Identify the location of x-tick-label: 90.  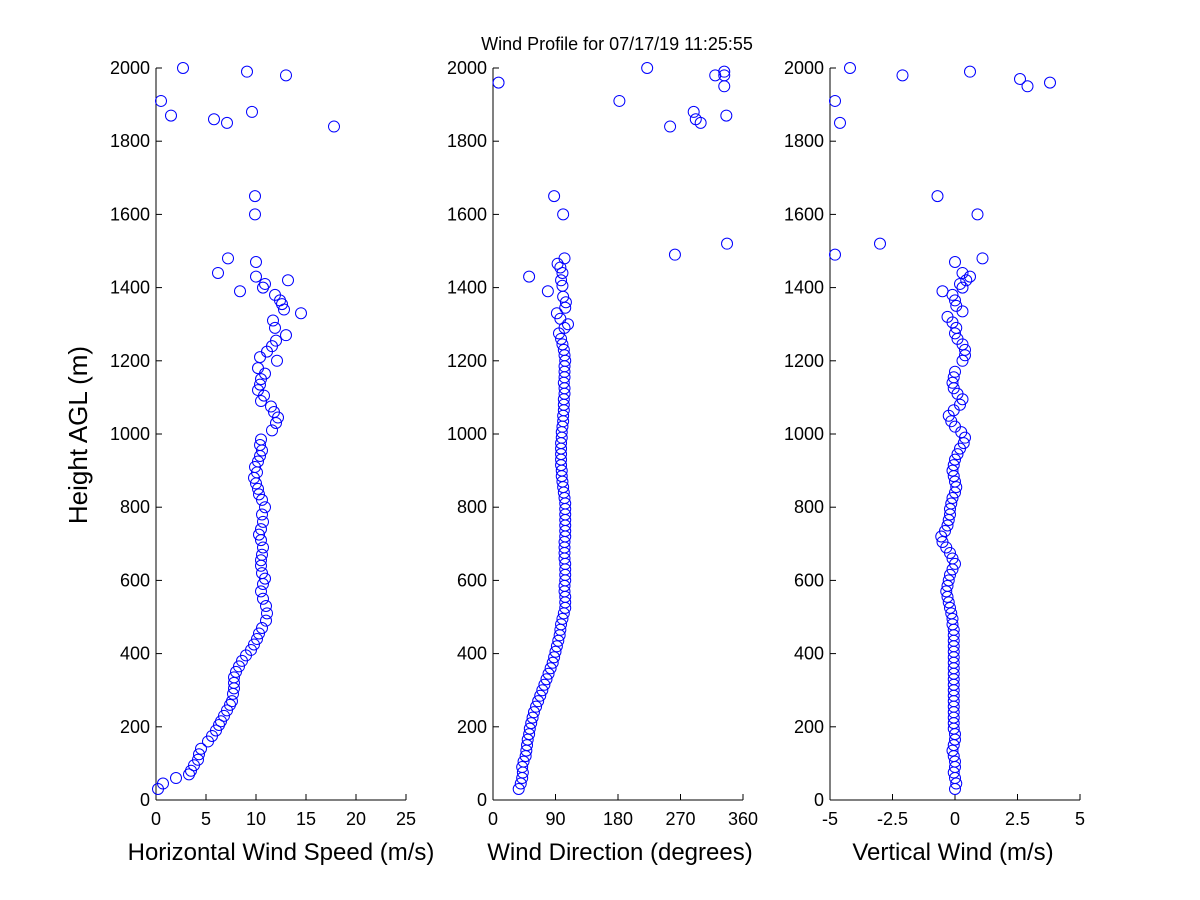
(555, 819).